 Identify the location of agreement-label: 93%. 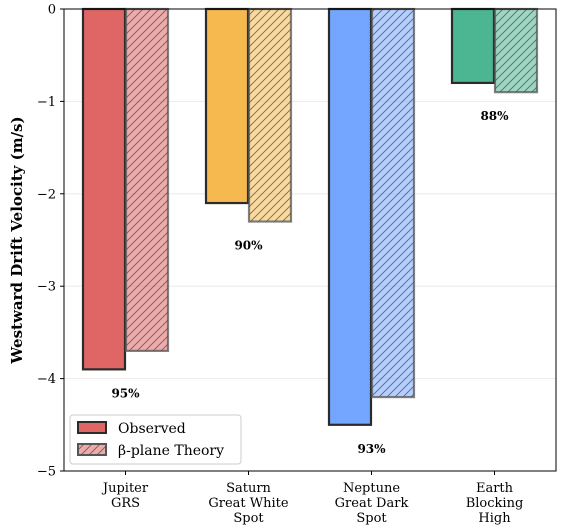
(371, 449).